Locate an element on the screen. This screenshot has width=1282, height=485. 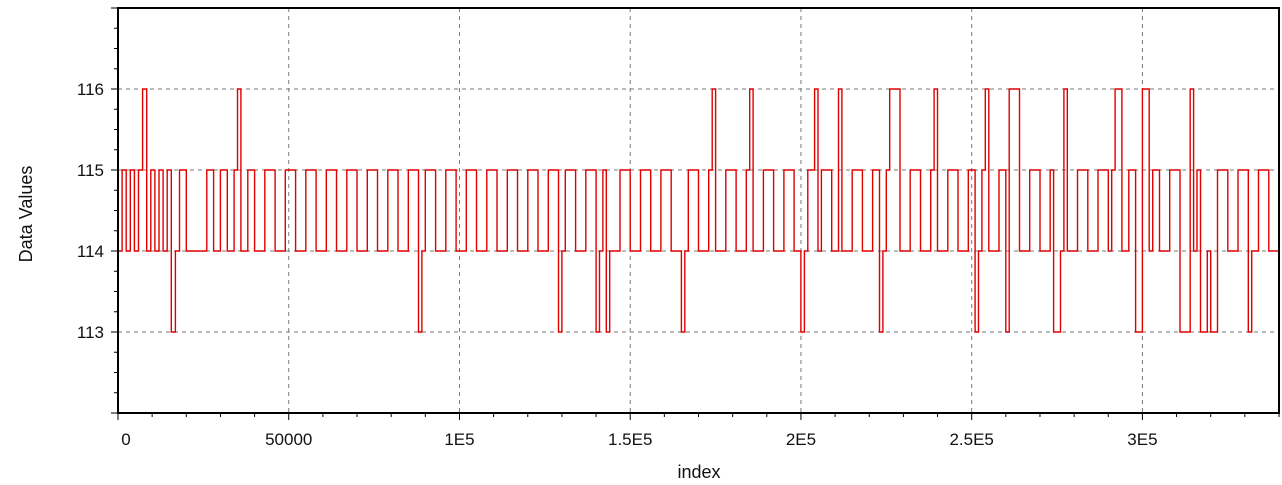
x-tick-label-4: 2E5 is located at coordinates (801, 439).